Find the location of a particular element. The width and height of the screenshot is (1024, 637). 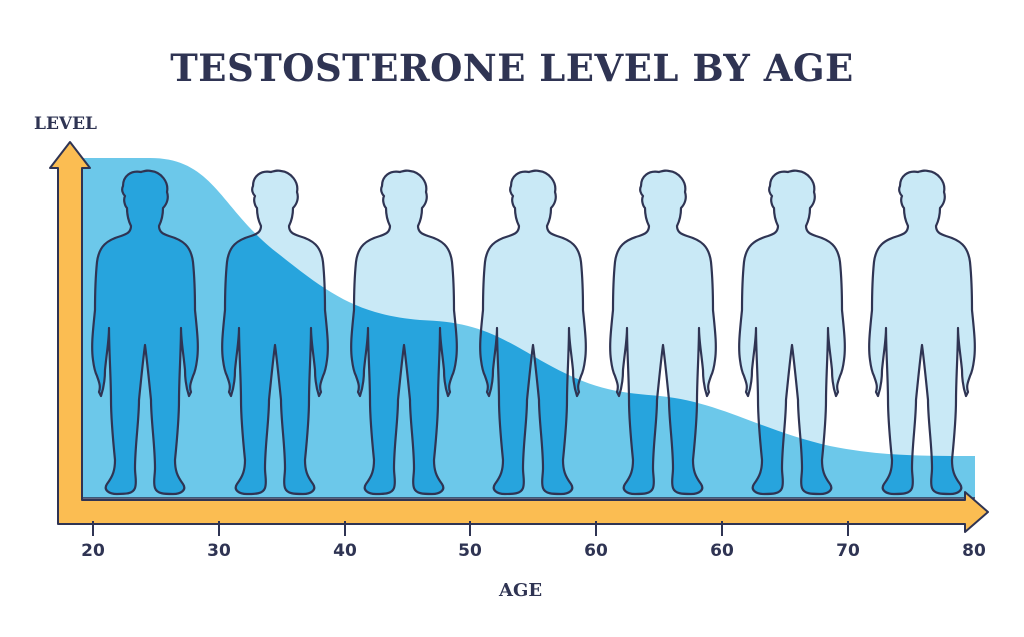

x-tick-label: 20 is located at coordinates (93, 551).